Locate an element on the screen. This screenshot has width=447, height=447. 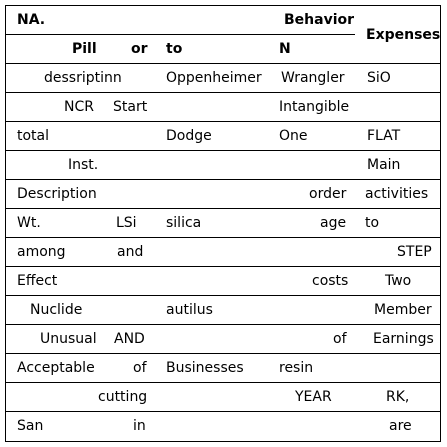
table-cell: silica is located at coordinates (184, 223).